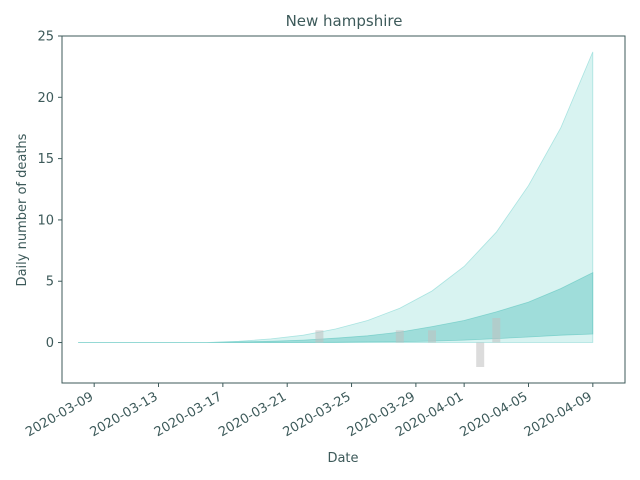 The image size is (640, 480). What do you see at coordinates (344, 21) in the screenshot?
I see `chart-title: New hampshire` at bounding box center [344, 21].